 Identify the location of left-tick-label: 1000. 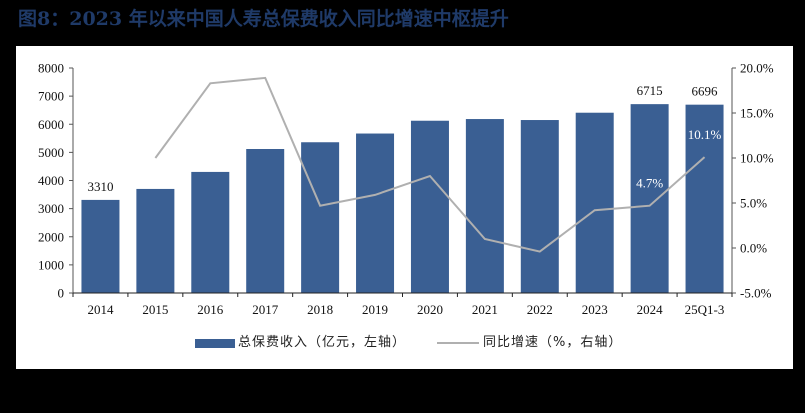
(51, 264).